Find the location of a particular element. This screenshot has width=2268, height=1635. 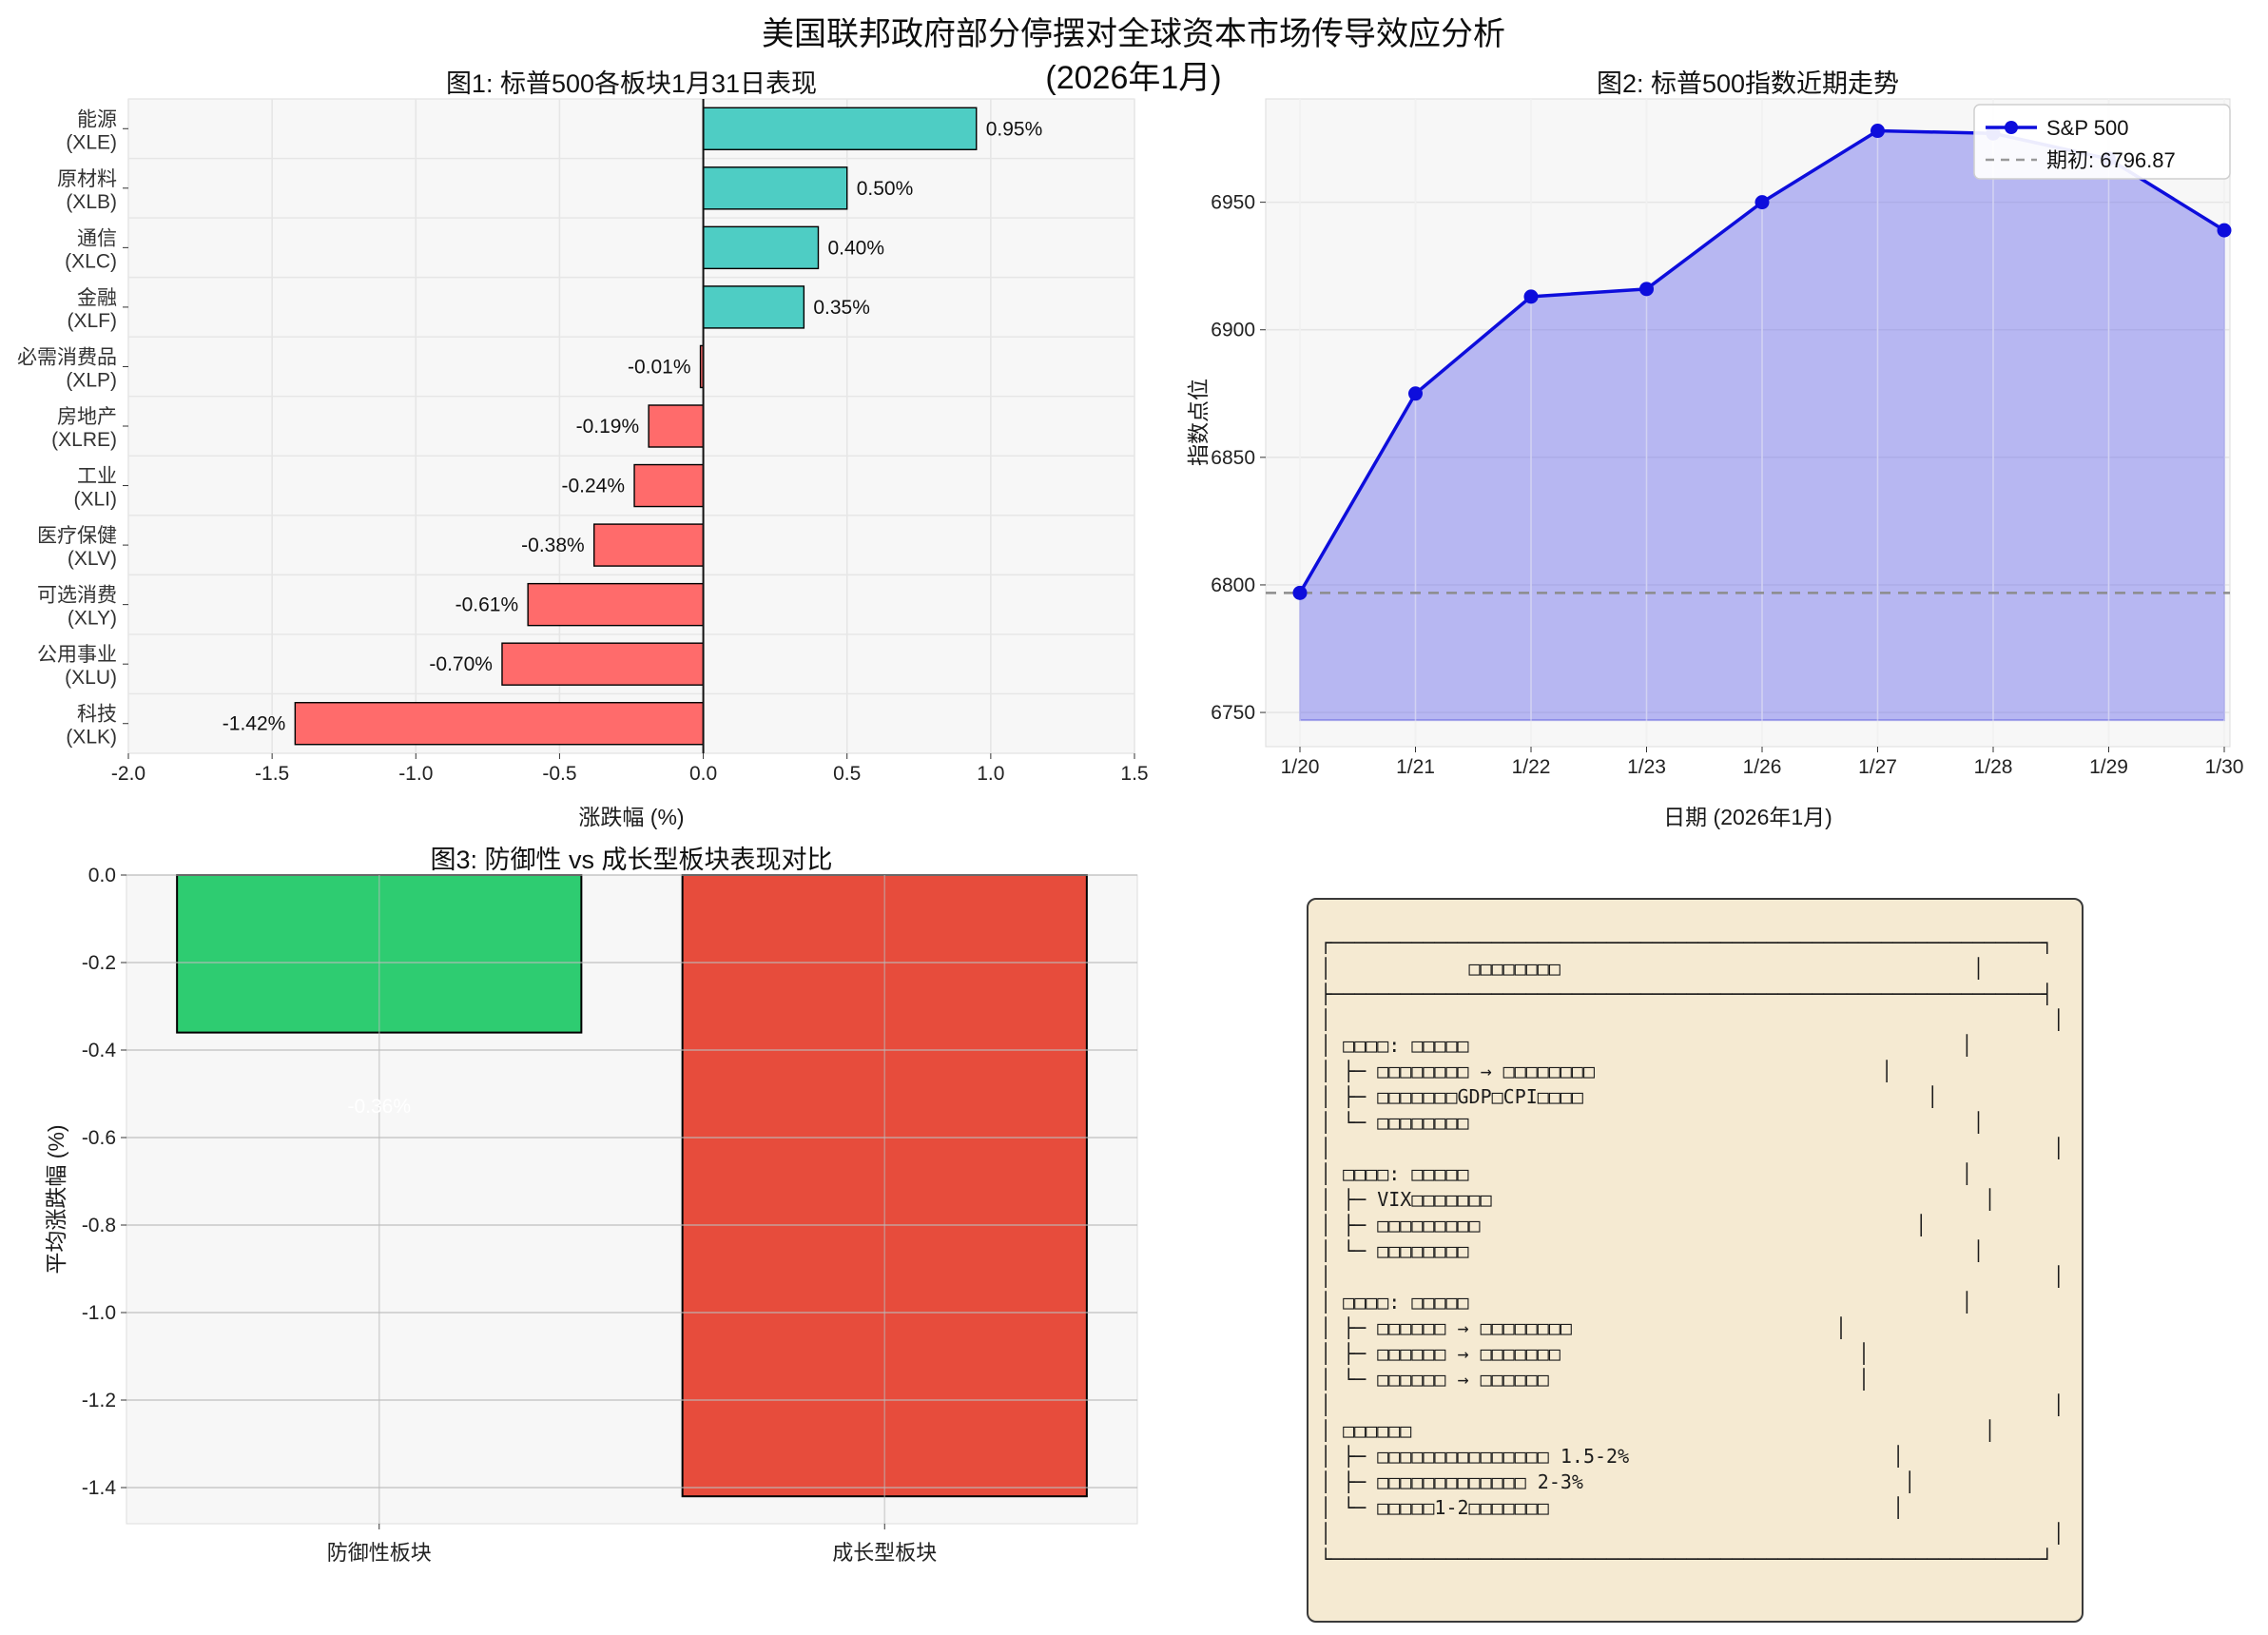

y-tick-label: -1.4 is located at coordinates (99, 1488).